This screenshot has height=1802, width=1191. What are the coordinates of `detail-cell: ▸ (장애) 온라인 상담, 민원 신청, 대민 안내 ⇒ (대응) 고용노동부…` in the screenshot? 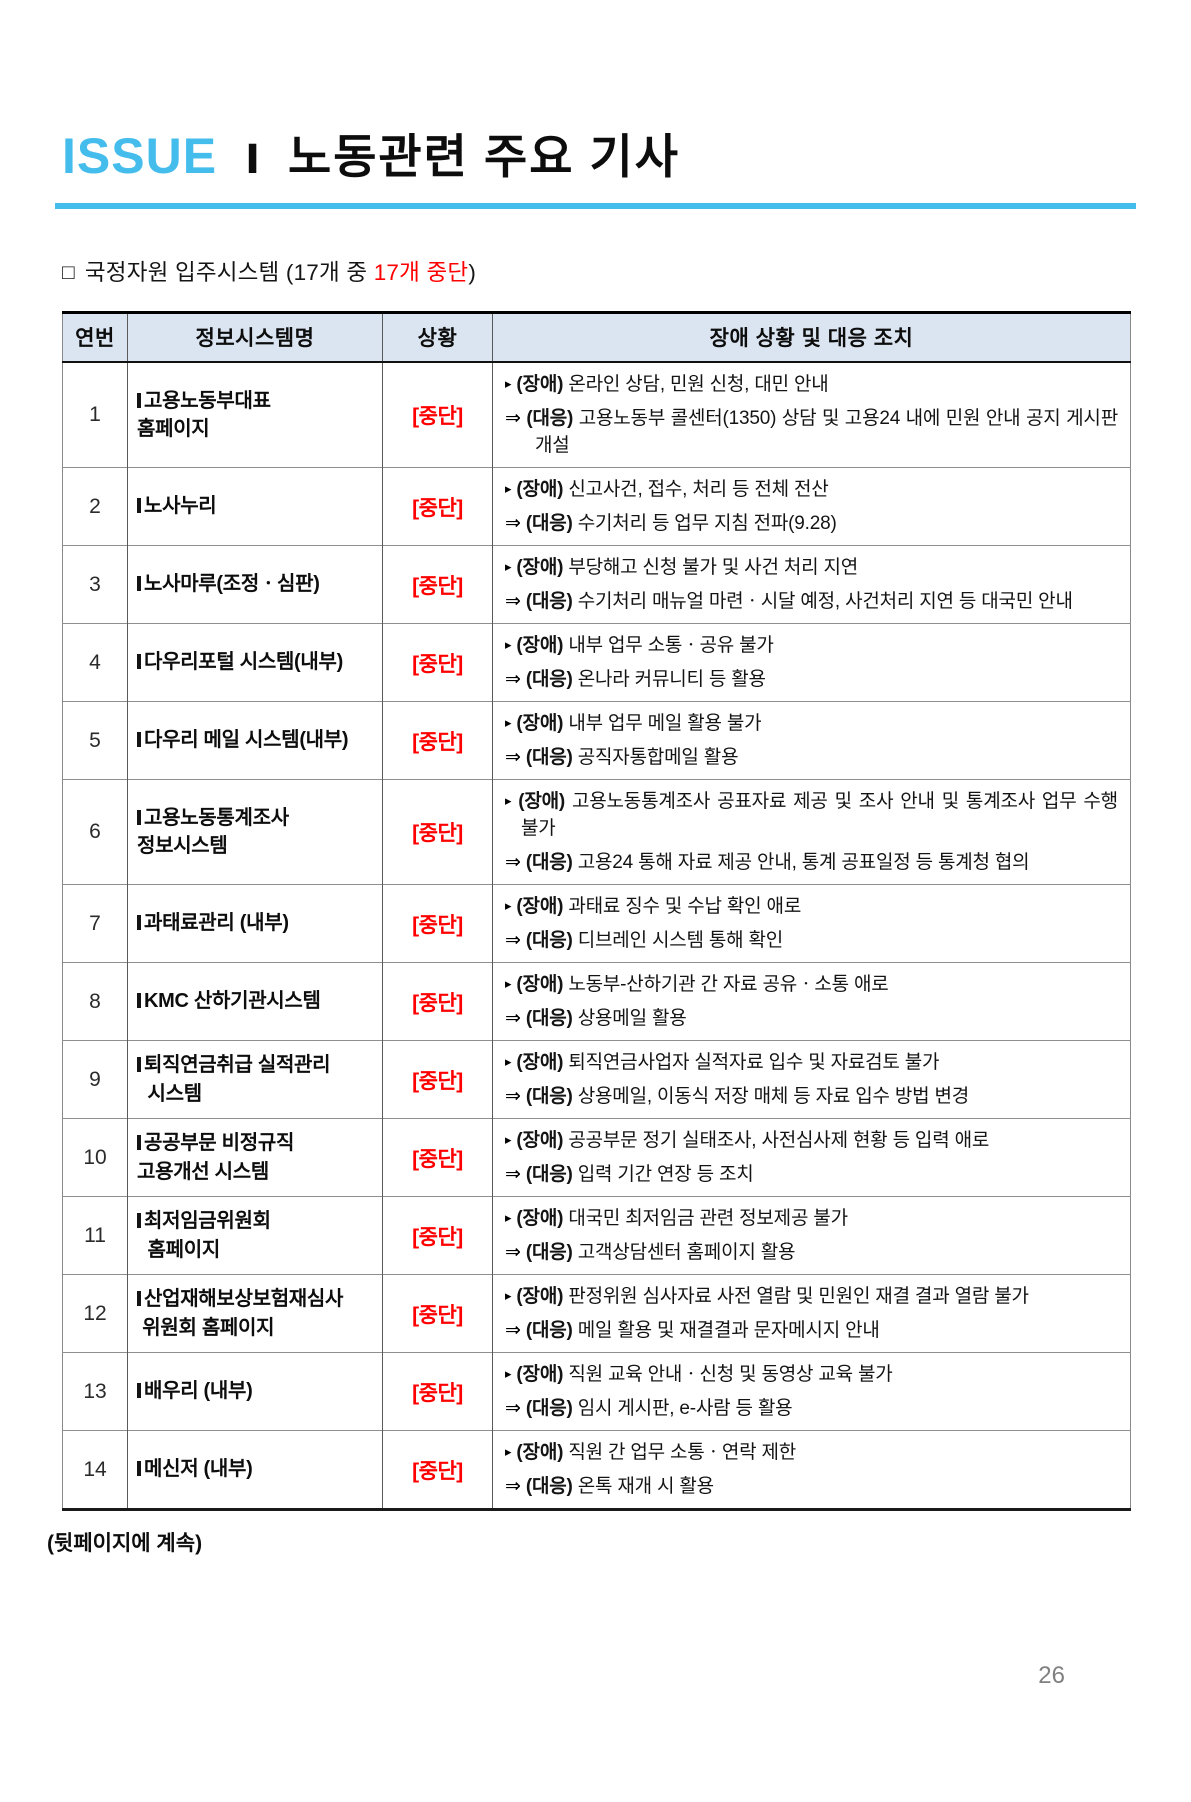 It's located at (811, 415).